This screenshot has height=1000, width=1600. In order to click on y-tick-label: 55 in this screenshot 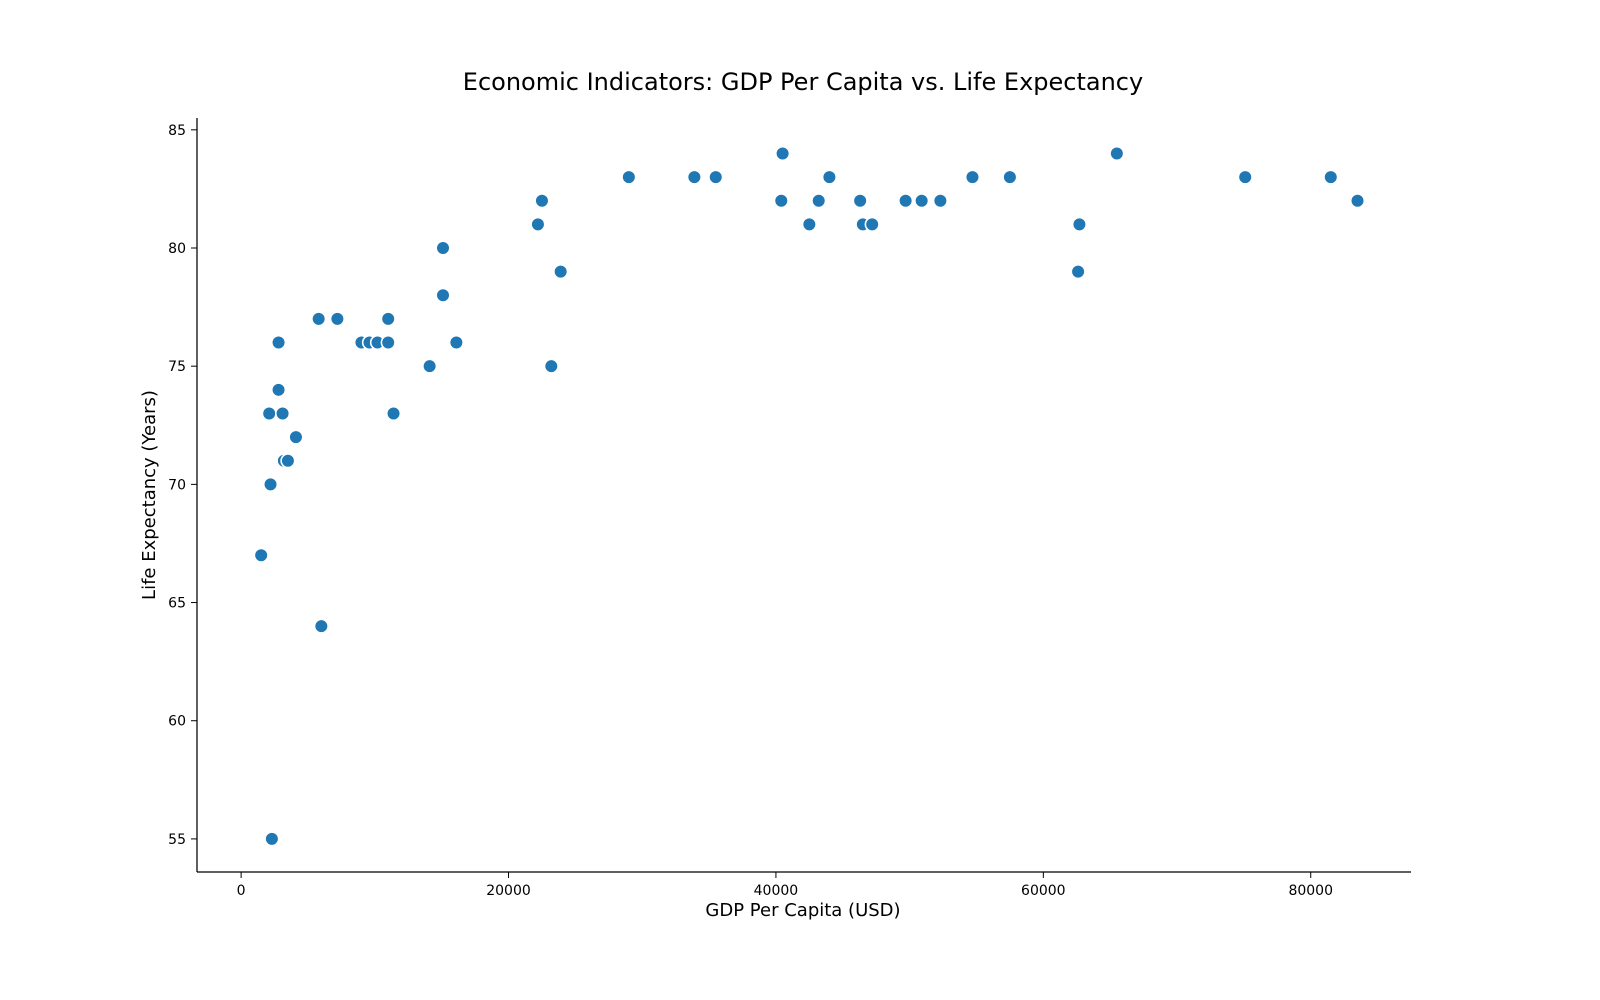, I will do `click(177, 840)`.